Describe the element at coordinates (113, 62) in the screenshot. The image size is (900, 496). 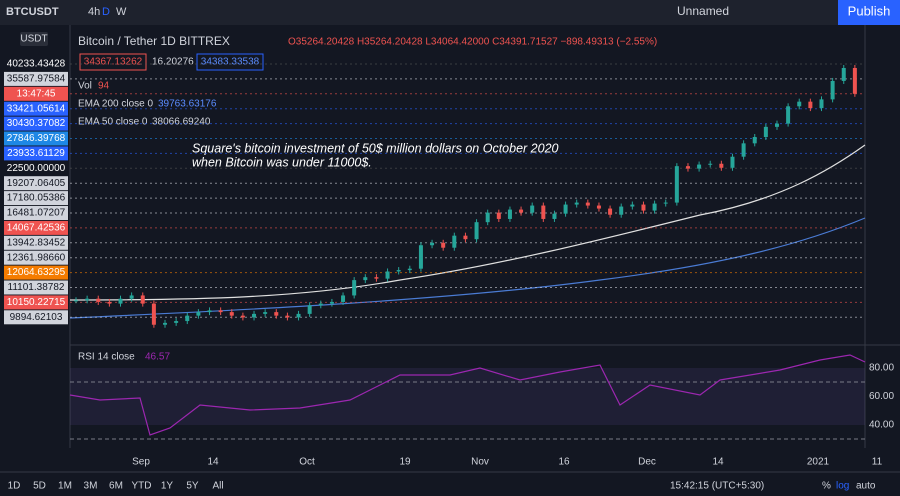
I see `bid-box` at that location.